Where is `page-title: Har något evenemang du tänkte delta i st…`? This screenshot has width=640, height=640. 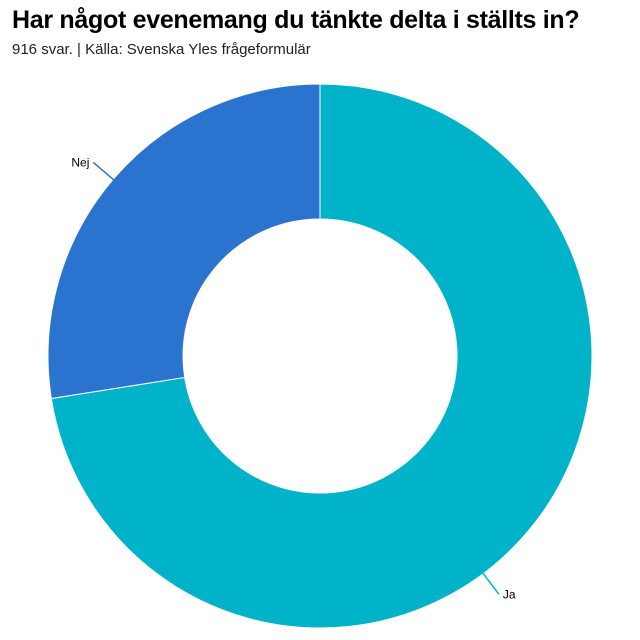 page-title: Har något evenemang du tänkte delta i st… is located at coordinates (296, 20).